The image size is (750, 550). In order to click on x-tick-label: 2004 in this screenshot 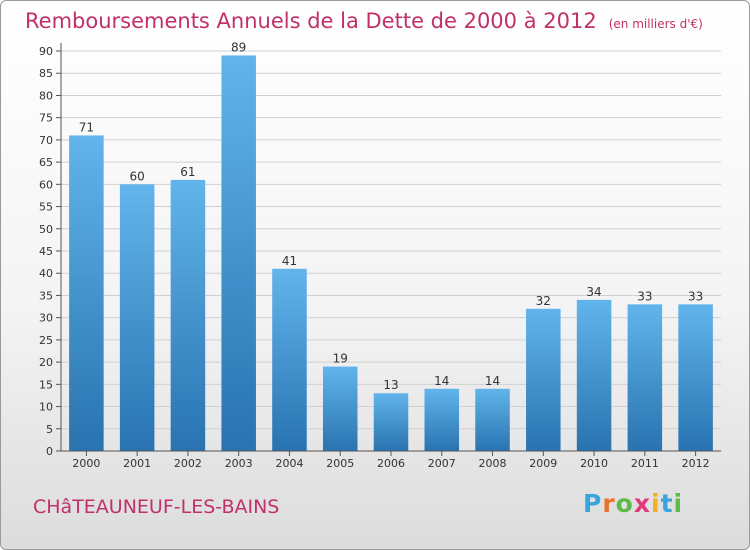, I will do `click(289, 463)`.